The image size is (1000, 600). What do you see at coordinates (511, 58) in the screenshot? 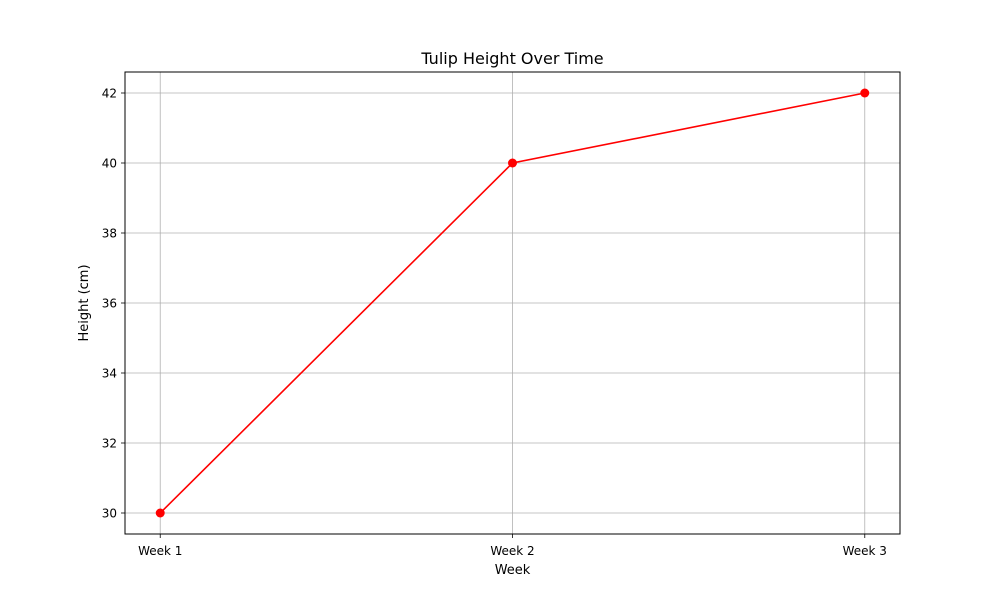
I see `chart-title: Tulip Height Over Time` at bounding box center [511, 58].